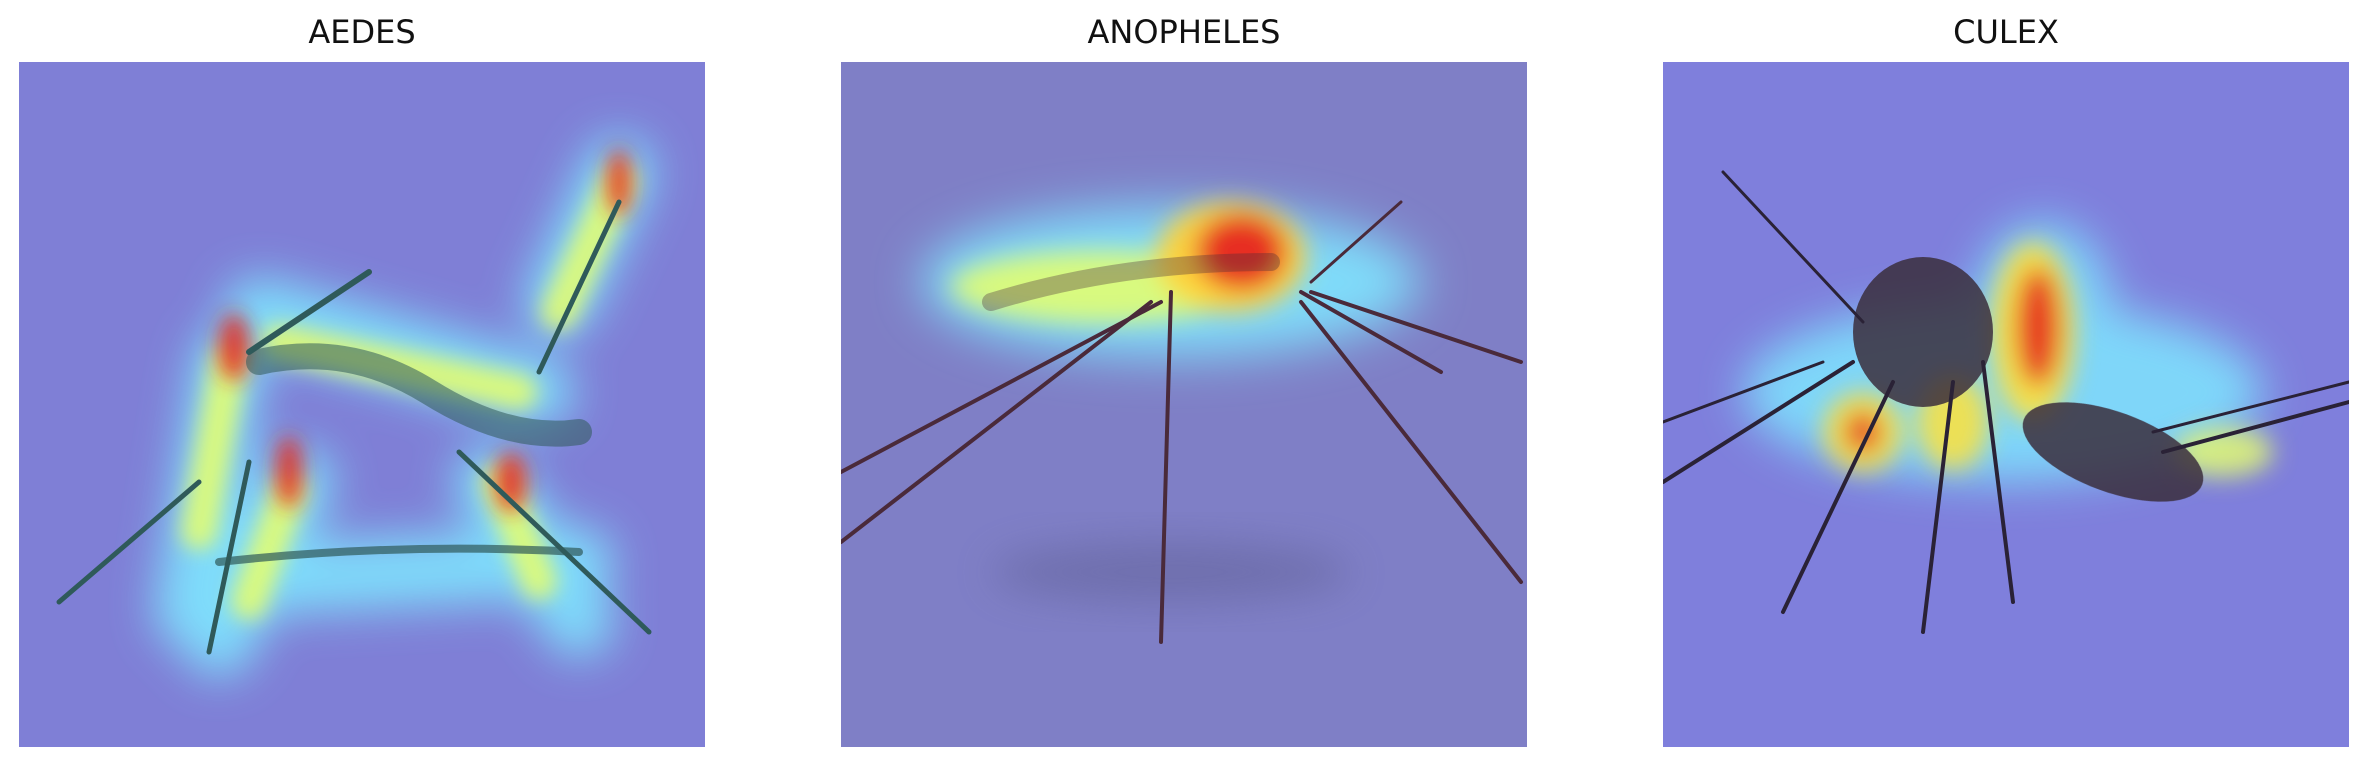 Image resolution: width=2365 pixels, height=766 pixels. Describe the element at coordinates (362, 32) in the screenshot. I see `panel-title: AEDES` at that location.